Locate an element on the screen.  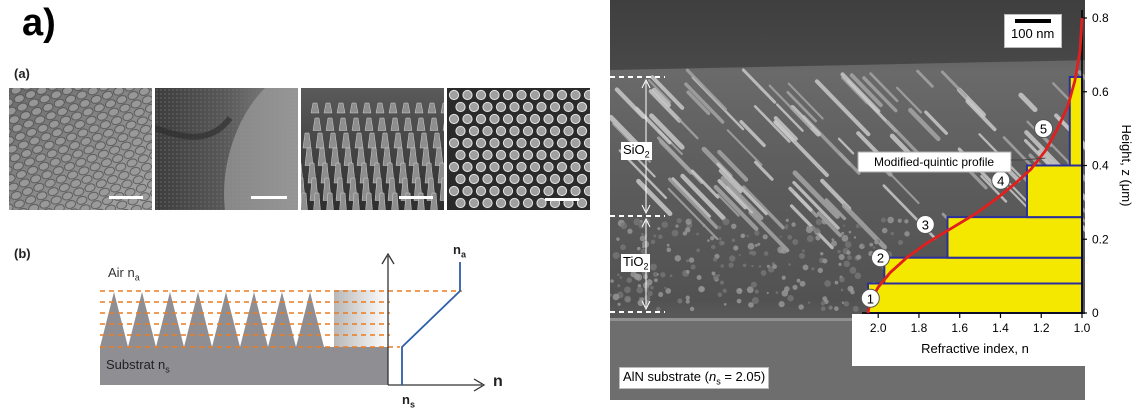
substrate-caption: AlN substrate (ns = 2.05) is located at coordinates (694, 378).